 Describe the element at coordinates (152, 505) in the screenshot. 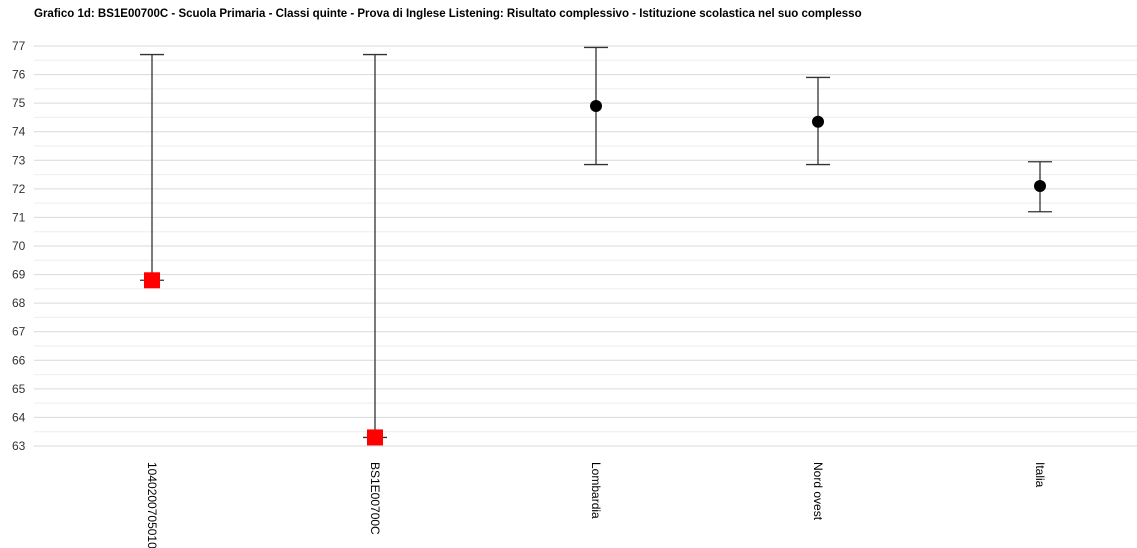

I see `x-category-label: 10402007050101` at that location.